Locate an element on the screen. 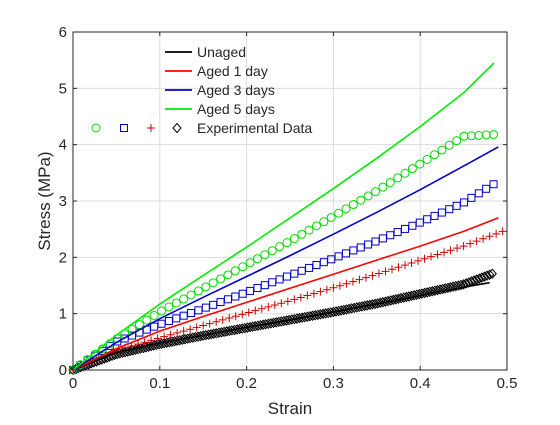  y-axis-label: Stress (MPa) is located at coordinates (44, 200).